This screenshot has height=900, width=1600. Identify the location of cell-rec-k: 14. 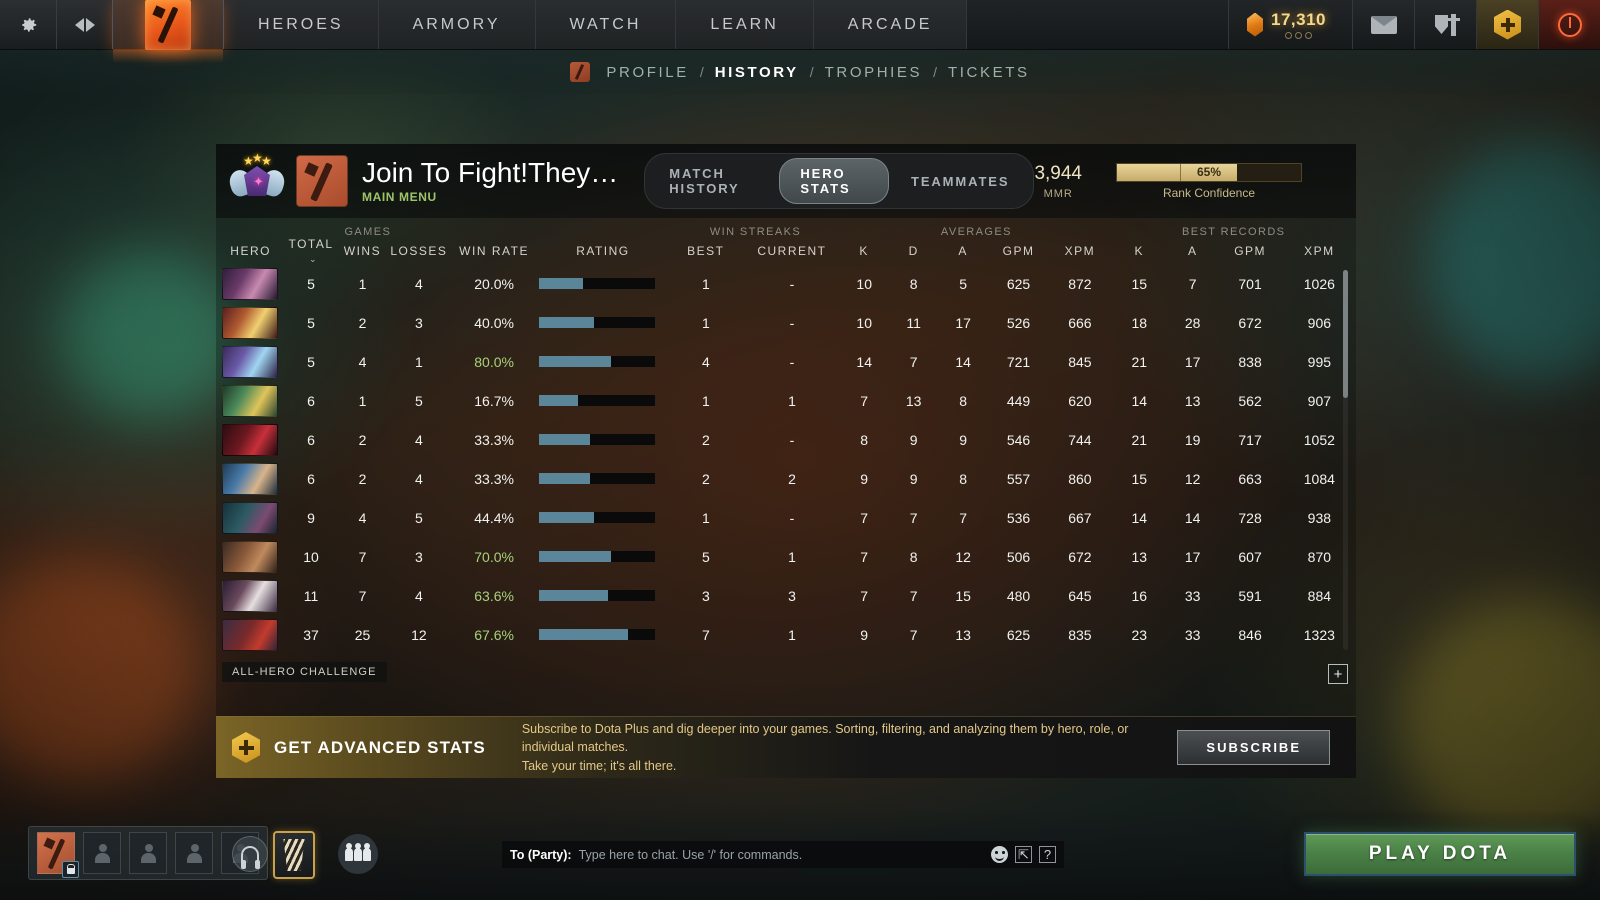
(1139, 517).